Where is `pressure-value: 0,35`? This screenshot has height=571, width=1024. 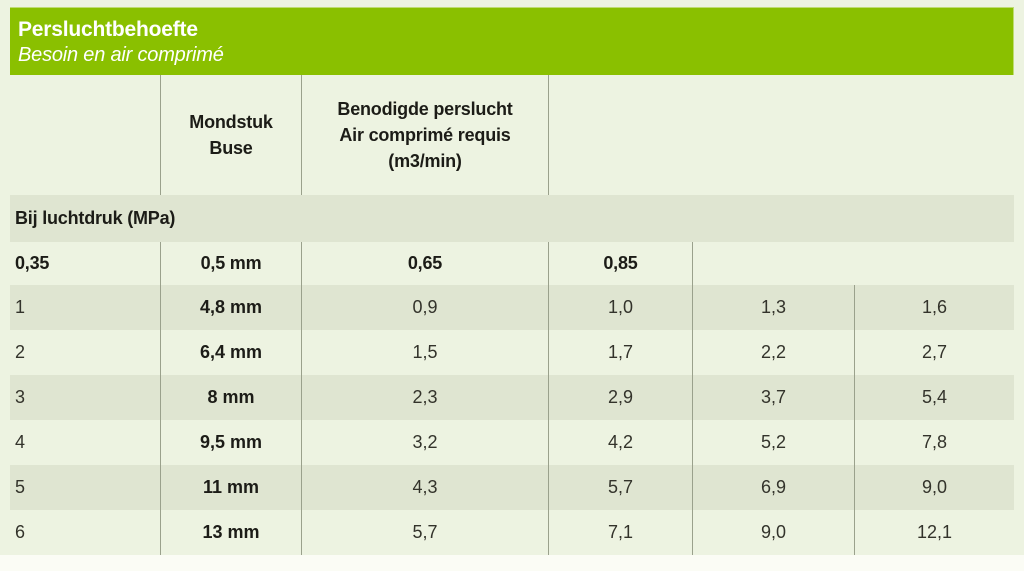
pressure-value: 0,35 is located at coordinates (85, 263).